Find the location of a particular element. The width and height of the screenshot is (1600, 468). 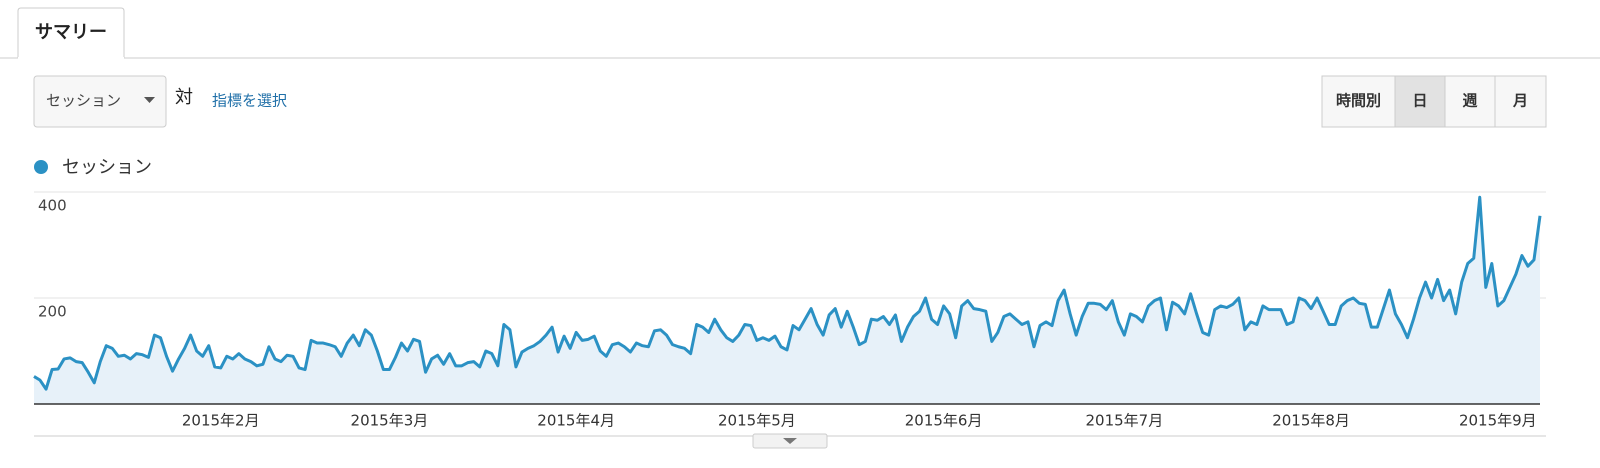

tab-label: サマリー is located at coordinates (71, 32).